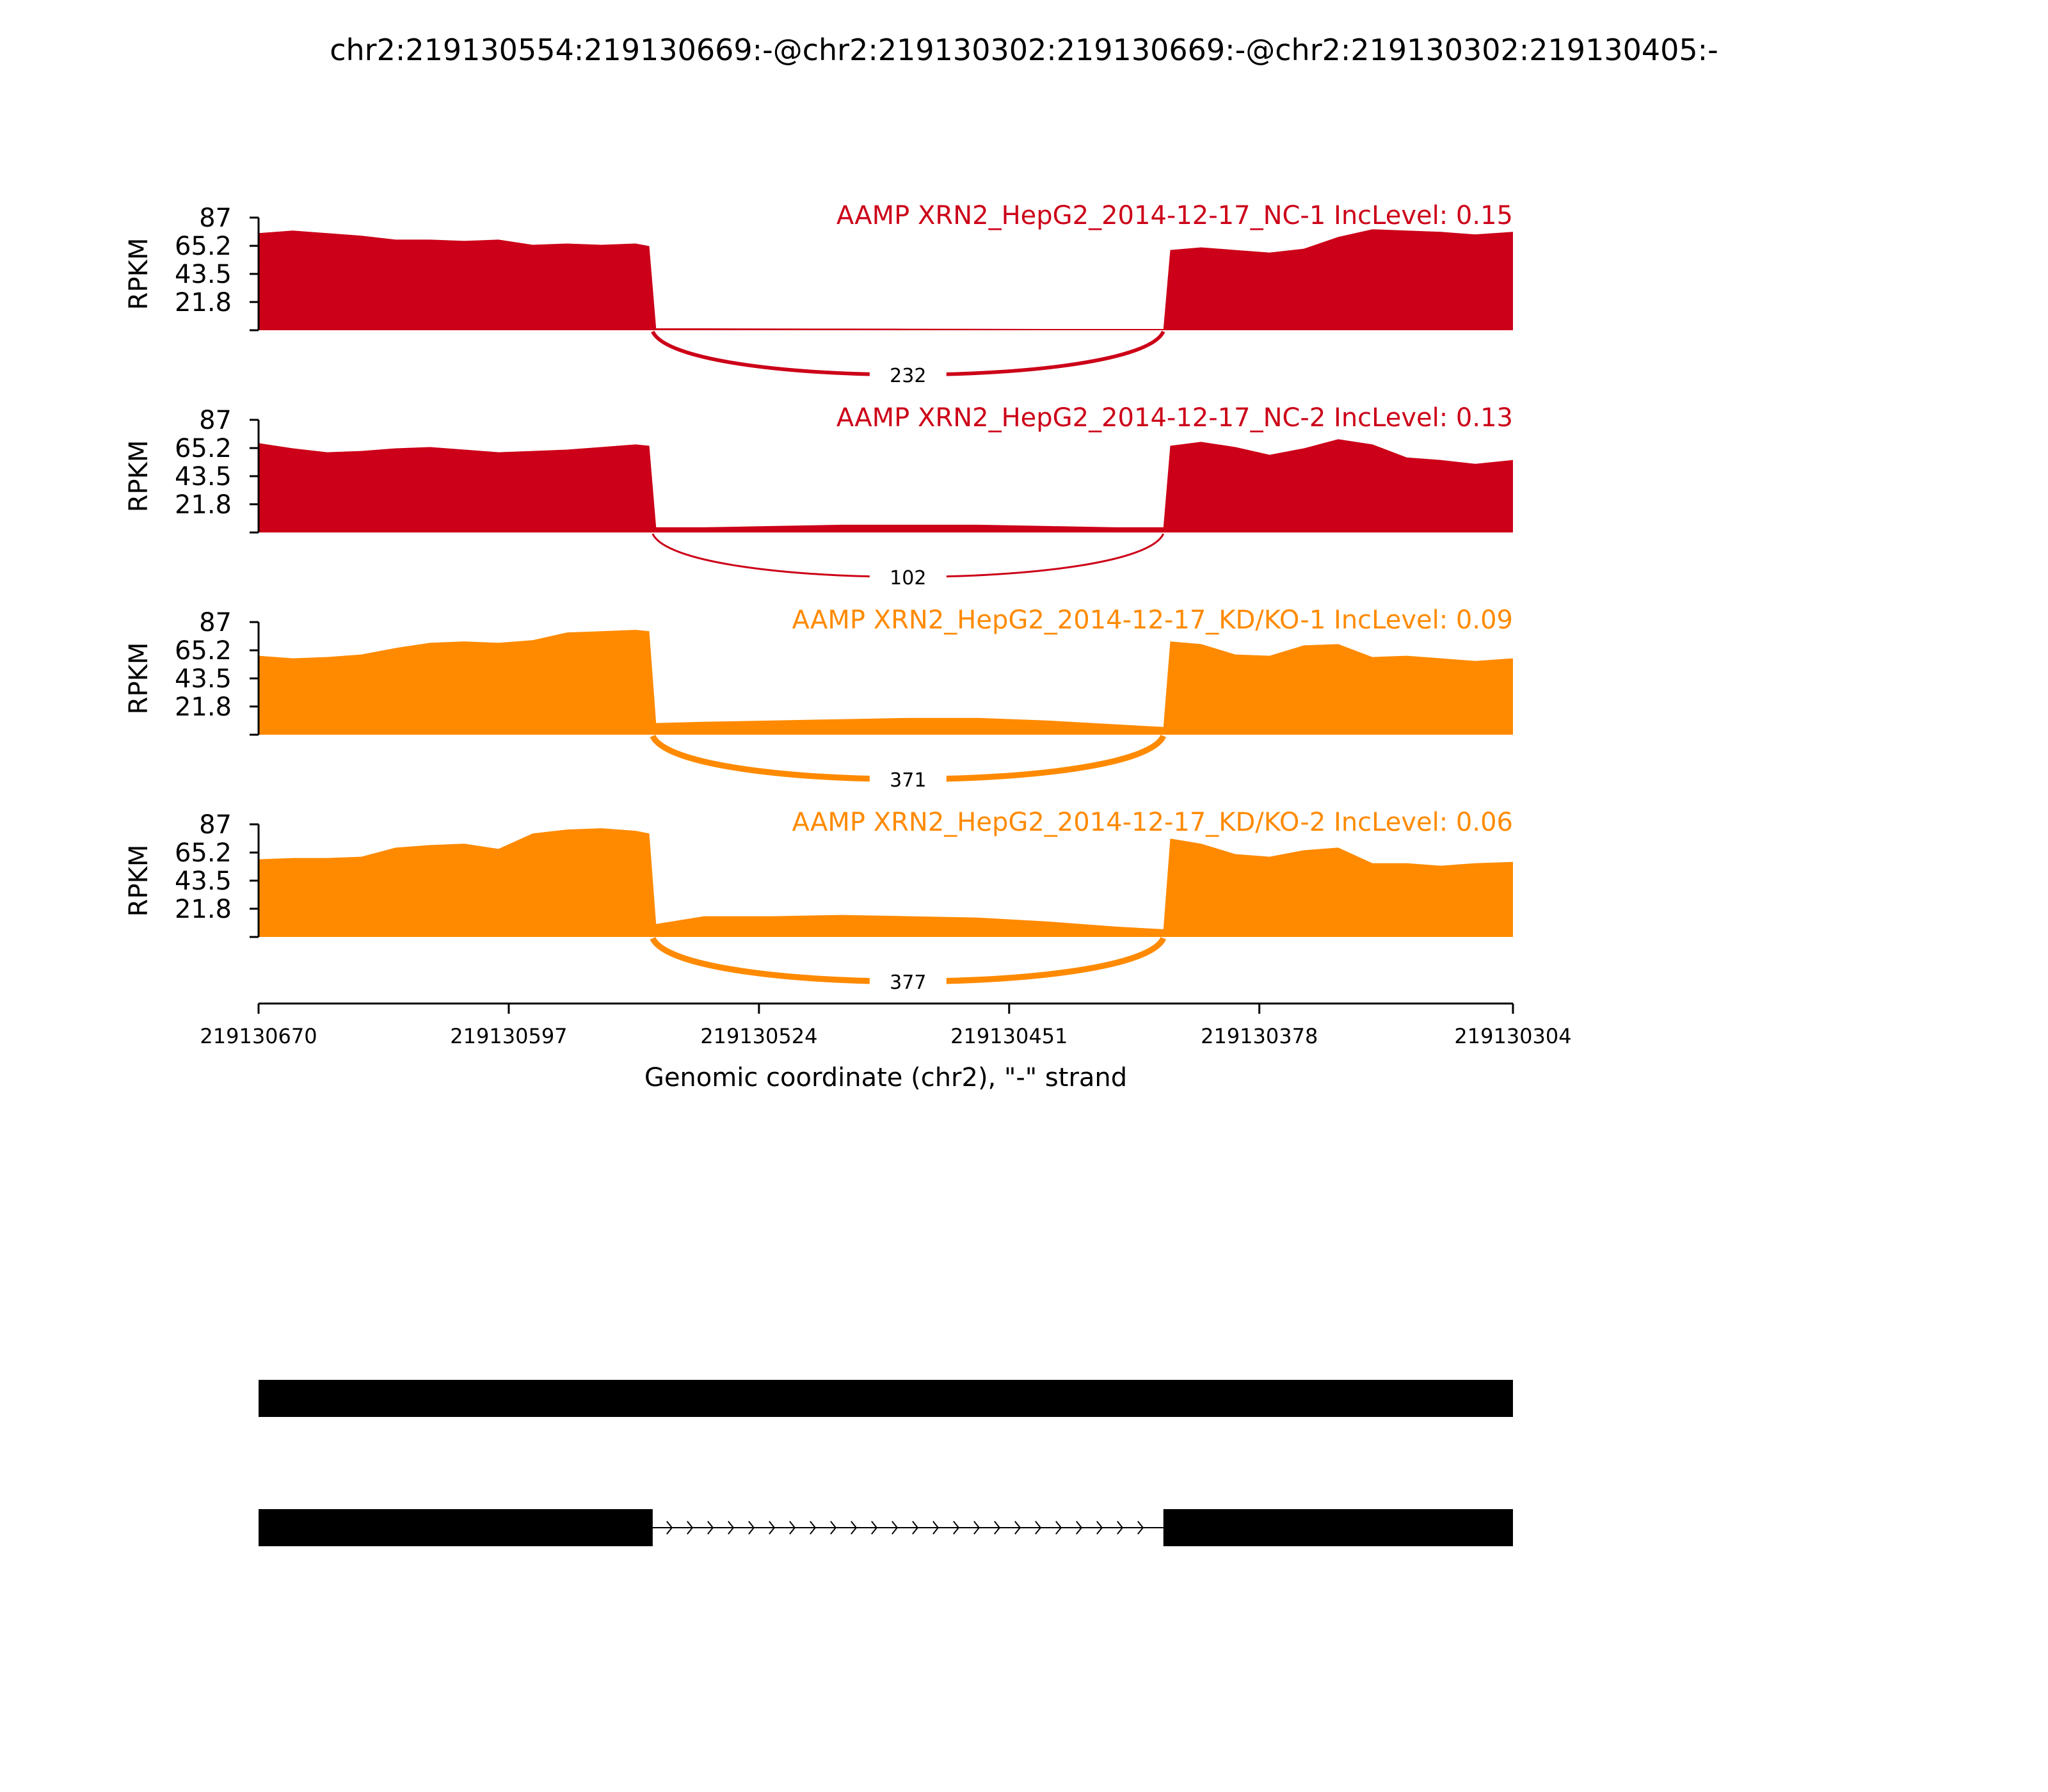 Image resolution: width=2048 pixels, height=1792 pixels. What do you see at coordinates (1259, 1036) in the screenshot?
I see `x-tick-label: 219130378` at bounding box center [1259, 1036].